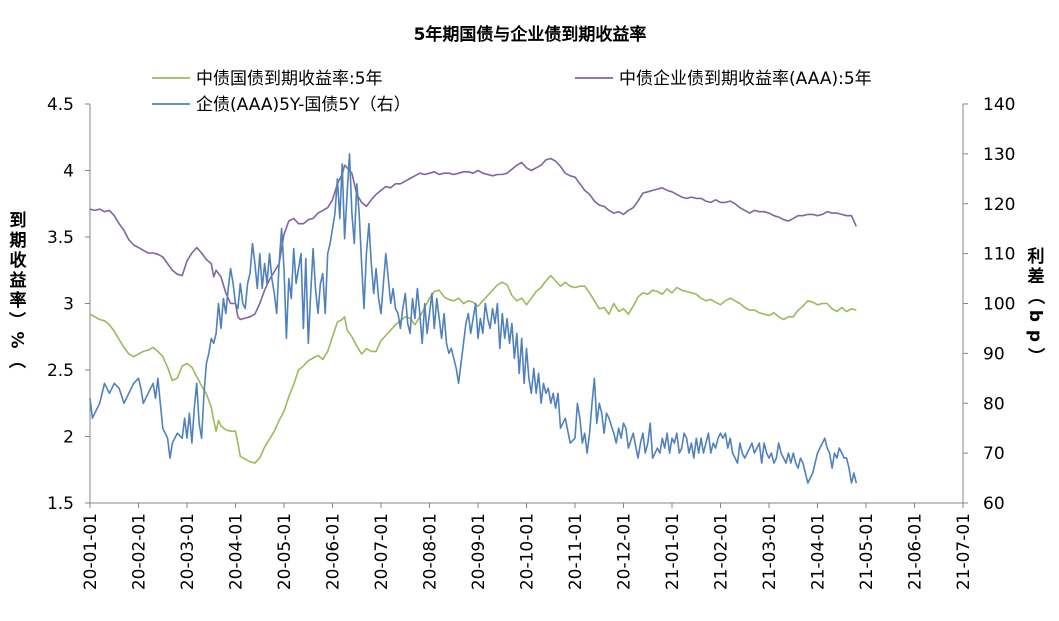 The image size is (1059, 621). Describe the element at coordinates (722, 551) in the screenshot. I see `x-tick-label: 21-02-01` at that location.